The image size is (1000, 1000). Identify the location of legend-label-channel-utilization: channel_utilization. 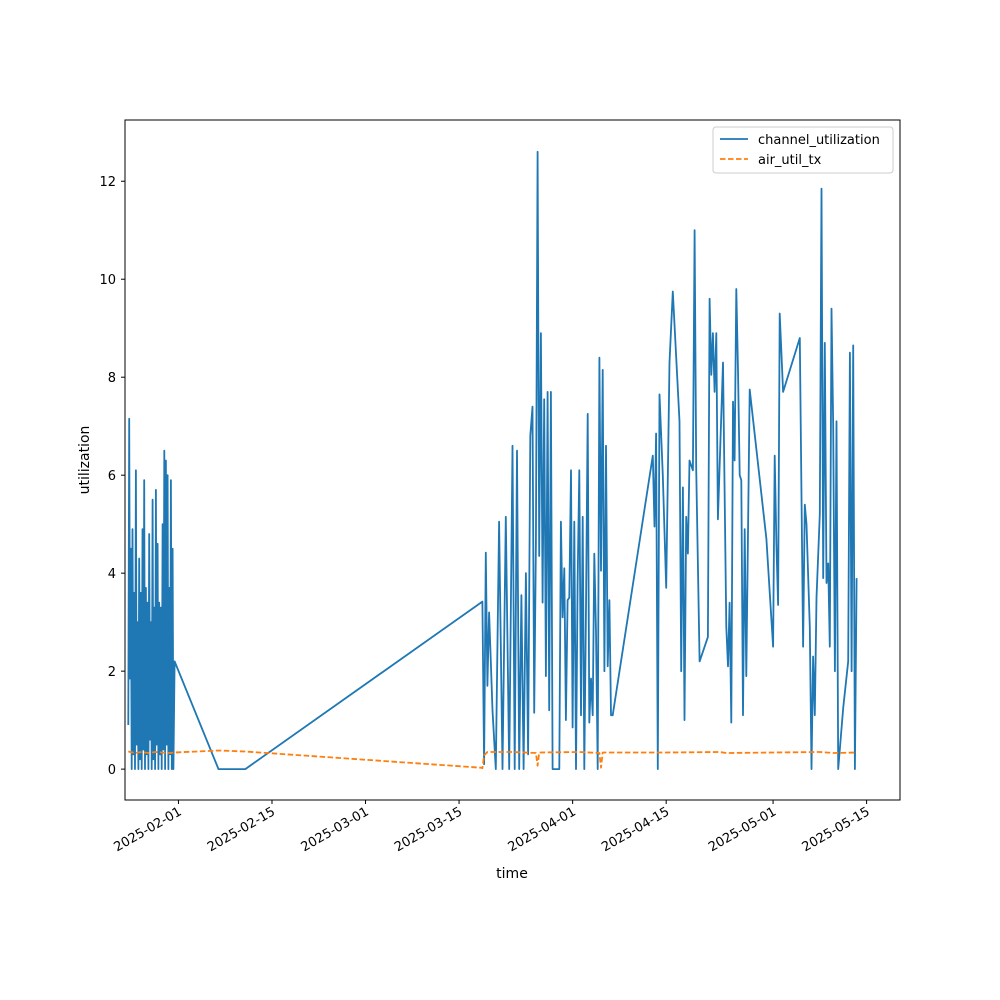
(819, 140).